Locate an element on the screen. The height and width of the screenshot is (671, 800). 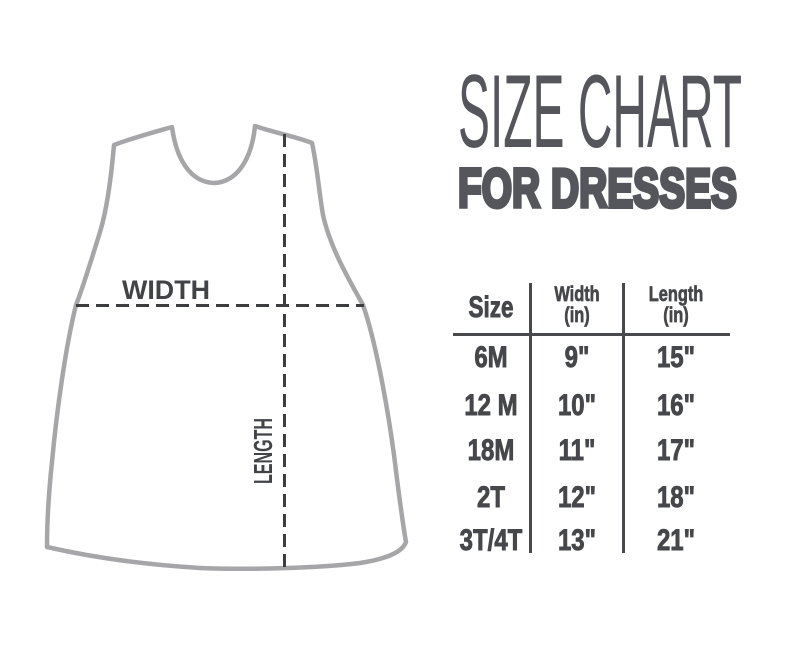
table-row: 18M 11" 17" is located at coordinates (581, 449).